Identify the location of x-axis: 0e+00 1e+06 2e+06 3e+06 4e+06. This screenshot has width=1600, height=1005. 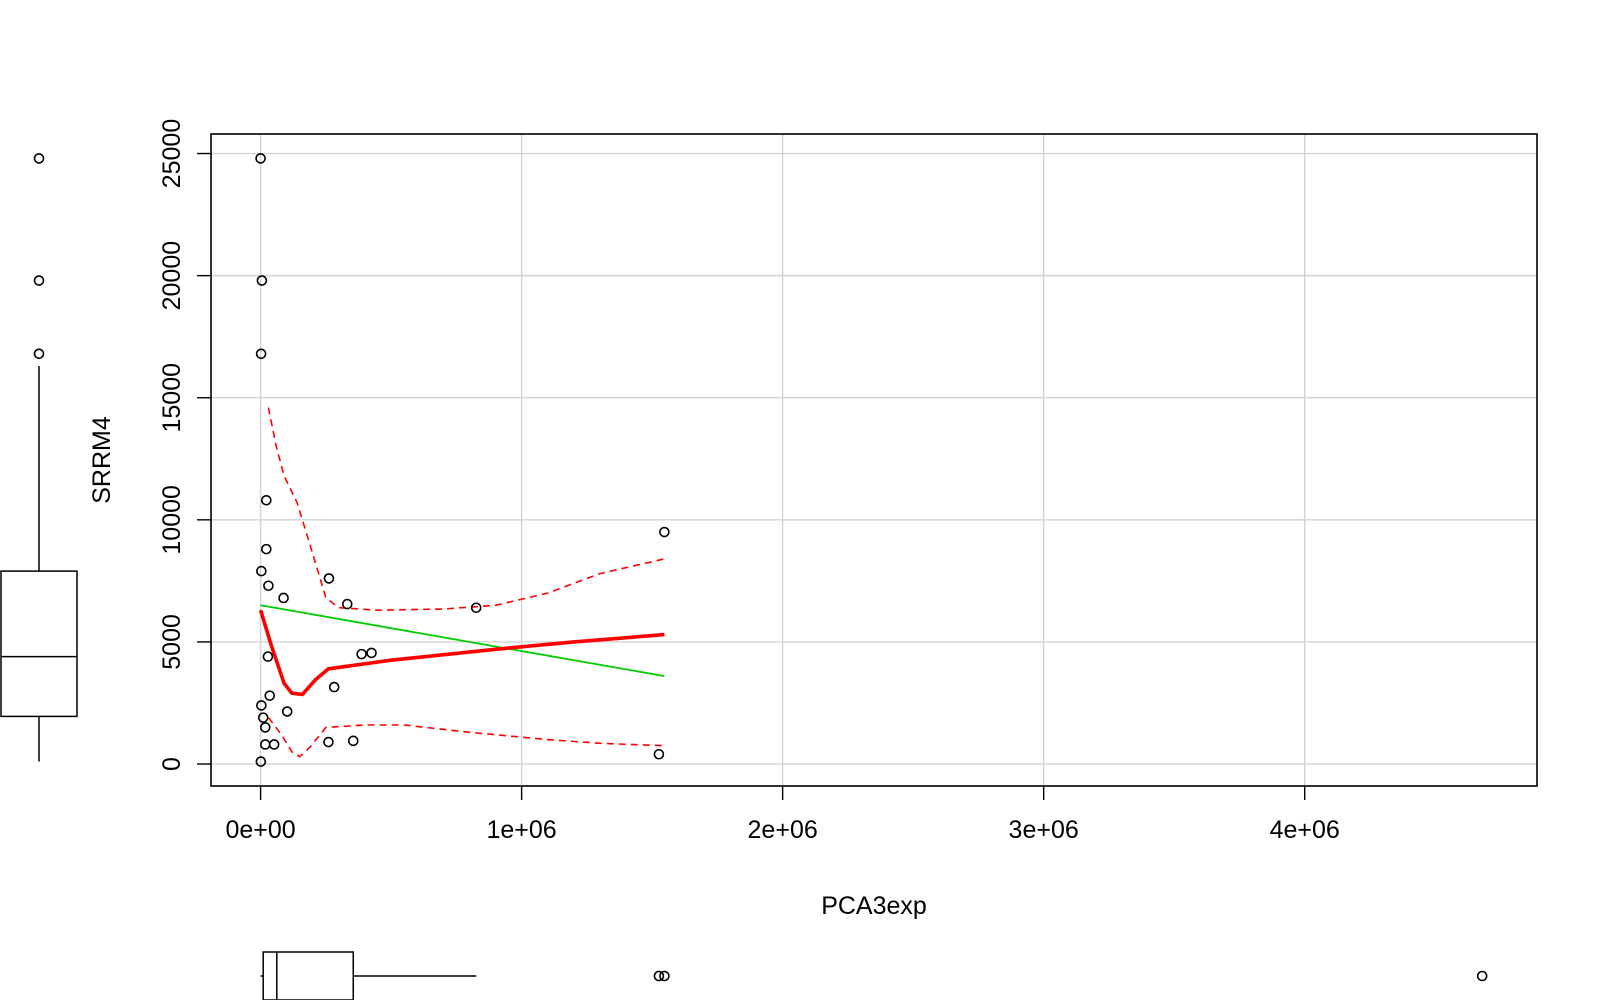
(782, 815).